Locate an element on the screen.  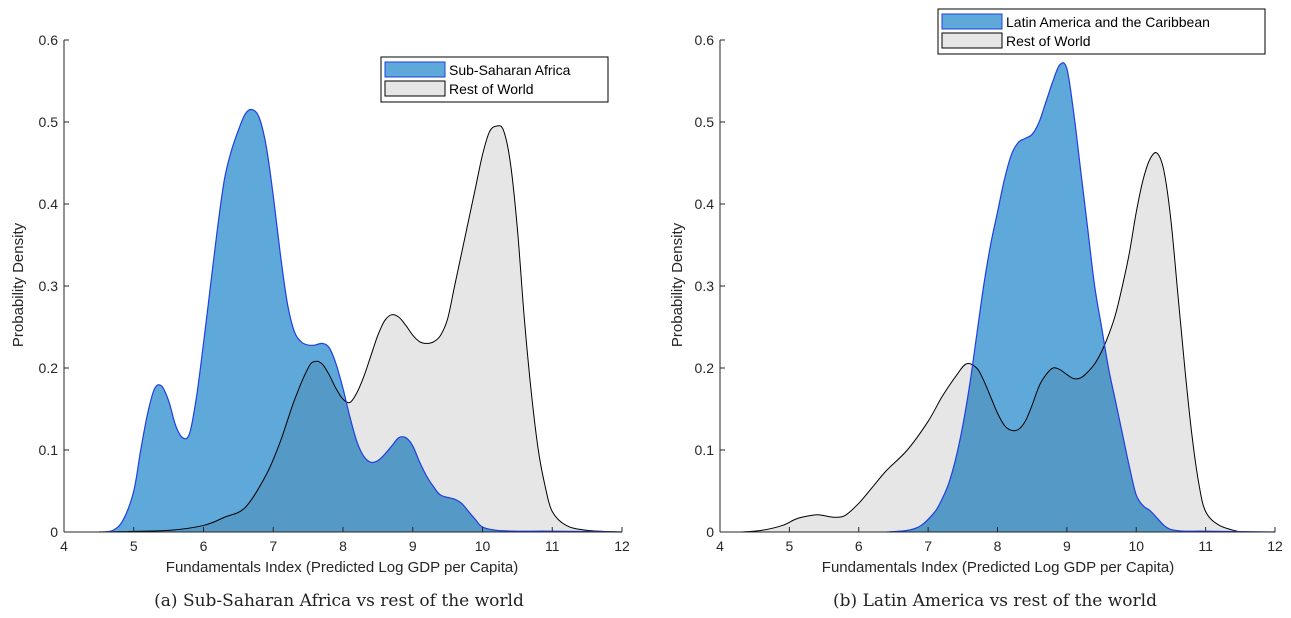
x-tick-label-b: 5 is located at coordinates (789, 546).